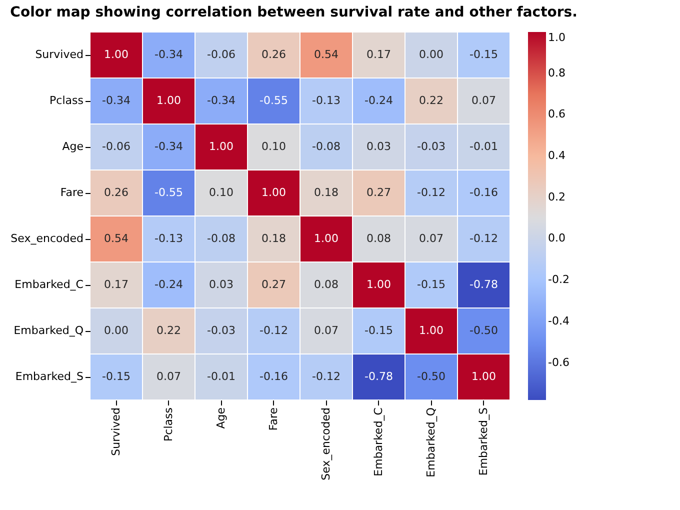 The image size is (680, 510). What do you see at coordinates (557, 37) in the screenshot?
I see `color-bar-label: 1.0` at bounding box center [557, 37].